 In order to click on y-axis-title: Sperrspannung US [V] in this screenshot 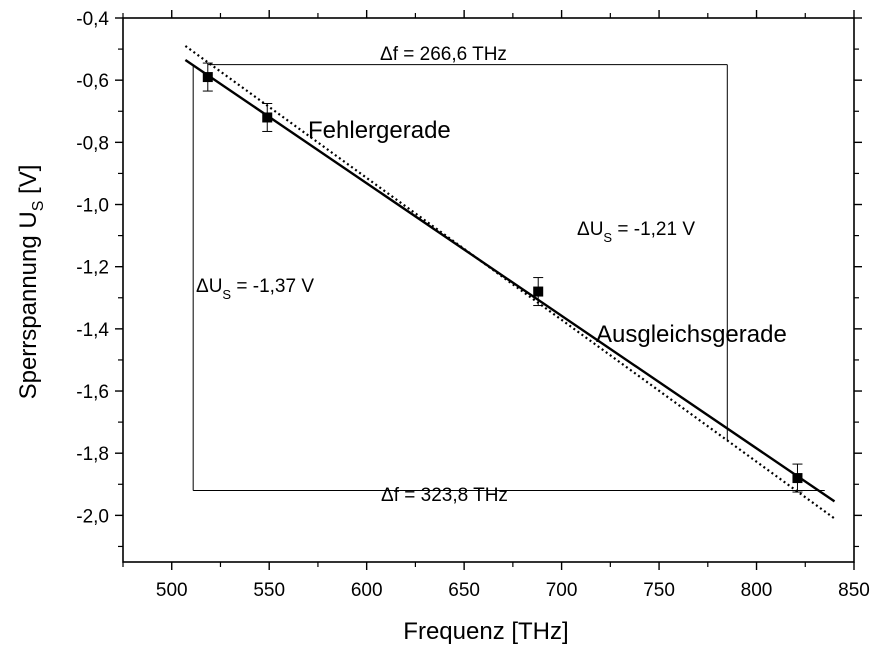, I will do `click(31, 282)`.